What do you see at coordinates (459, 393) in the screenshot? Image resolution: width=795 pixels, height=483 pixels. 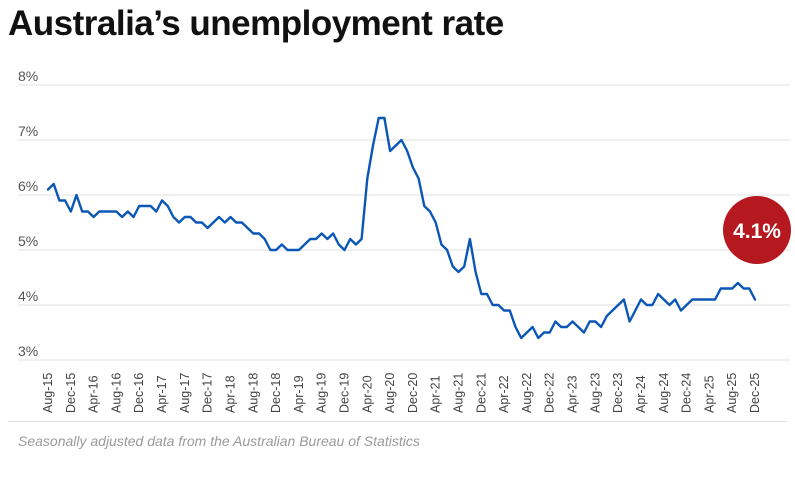 I see `x-tick-label: Aug-21` at bounding box center [459, 393].